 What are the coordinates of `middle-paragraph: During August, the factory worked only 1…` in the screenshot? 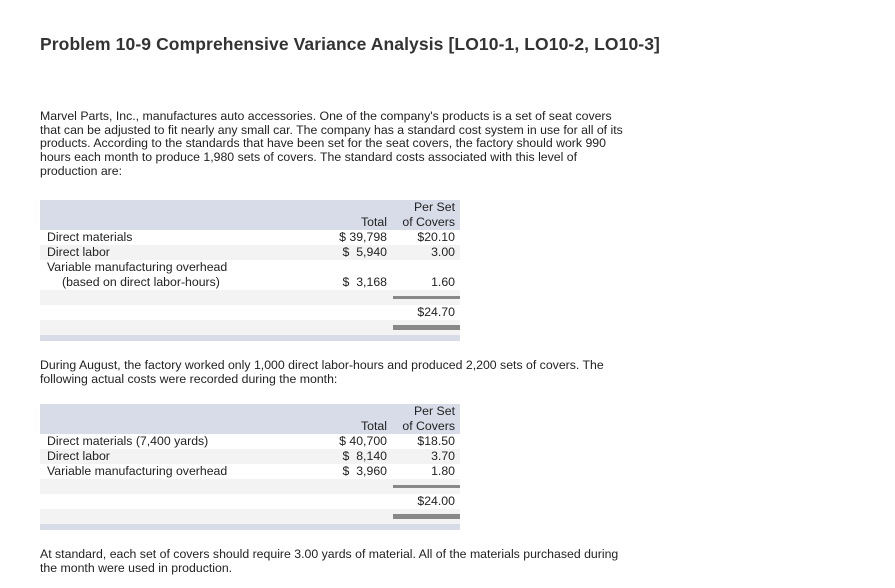 It's located at (322, 372).